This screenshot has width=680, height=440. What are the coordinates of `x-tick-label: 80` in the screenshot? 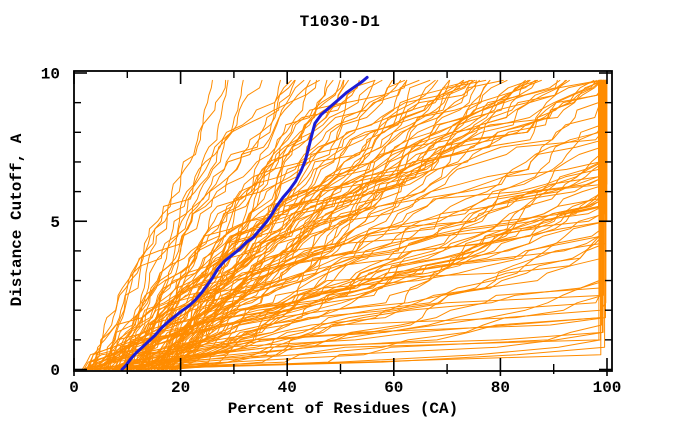 It's located at (500, 388).